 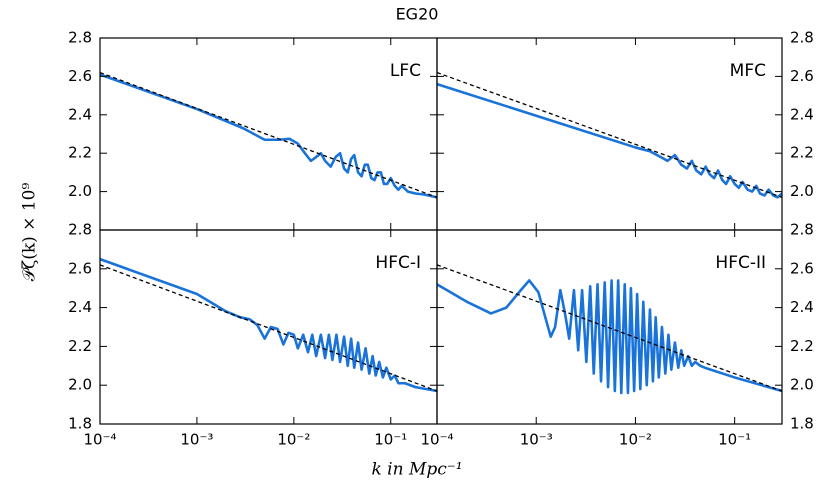 I want to click on y-axis-label: 𝒫ζ(k) × 10⁹, so click(x=30, y=232).